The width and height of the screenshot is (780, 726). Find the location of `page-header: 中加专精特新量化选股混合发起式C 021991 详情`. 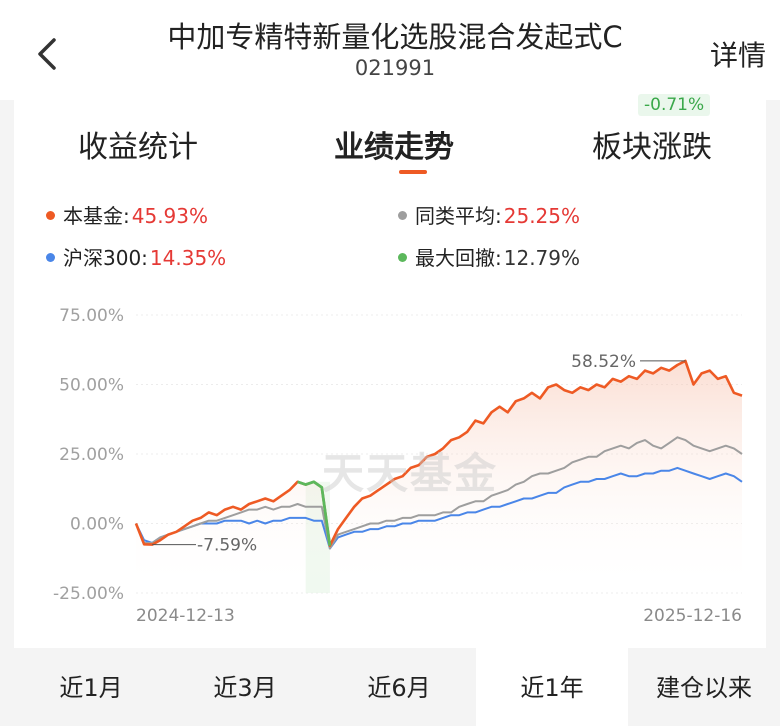

page-header: 中加专精特新量化选股混合发起式C 021991 详情 is located at coordinates (390, 50).